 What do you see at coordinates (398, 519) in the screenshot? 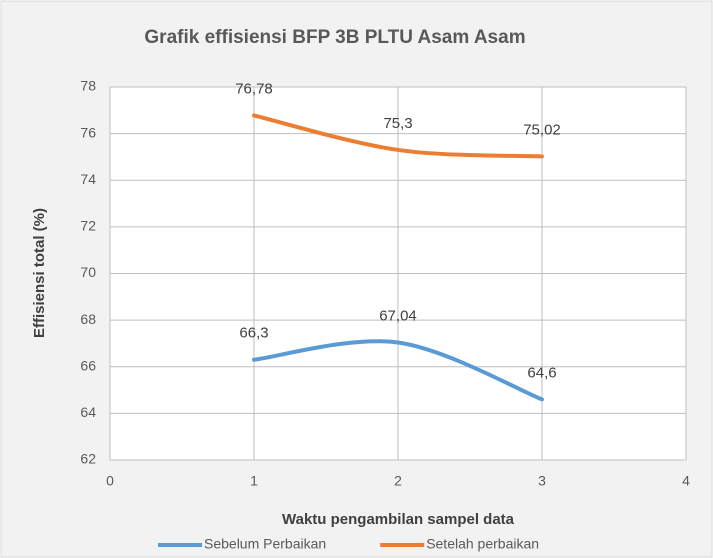
I see `x-axis-title: Waktu pengambilan sampel data` at bounding box center [398, 519].